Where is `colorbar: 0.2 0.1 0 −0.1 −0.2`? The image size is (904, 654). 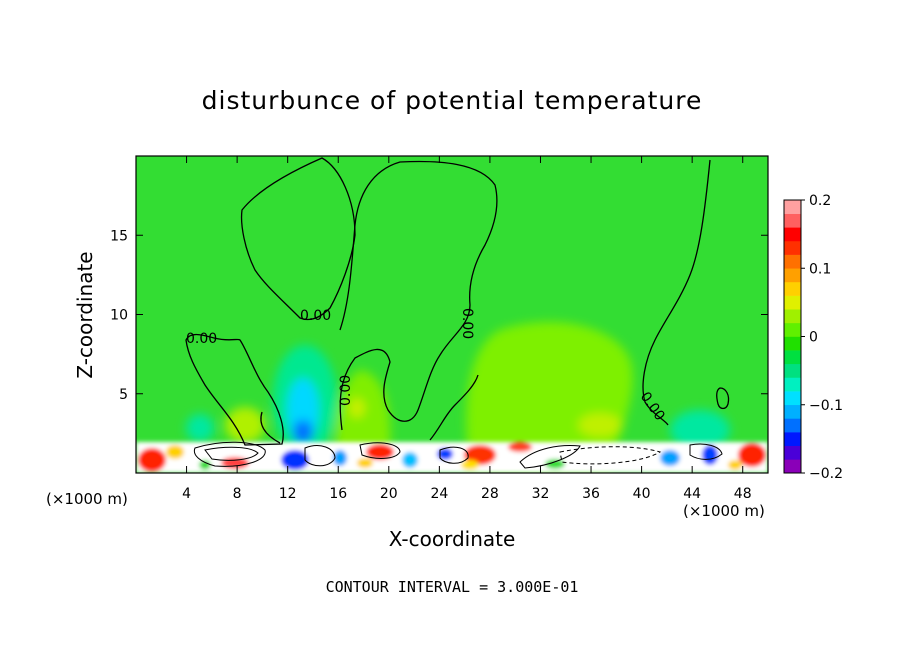
colorbar: 0.2 0.1 0 −0.1 −0.2 is located at coordinates (813, 337).